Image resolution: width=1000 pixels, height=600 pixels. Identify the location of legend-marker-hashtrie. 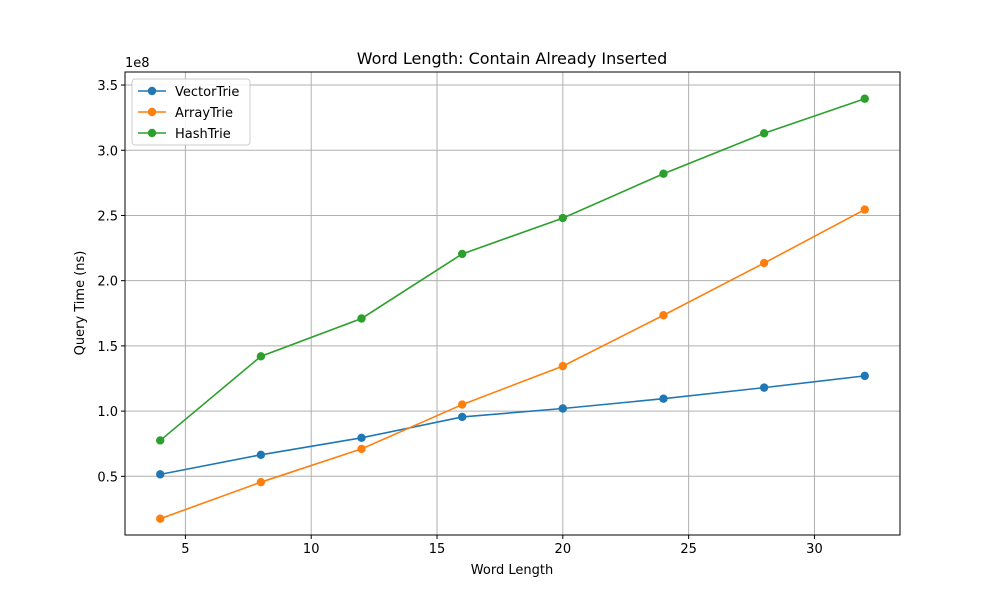
(152, 133).